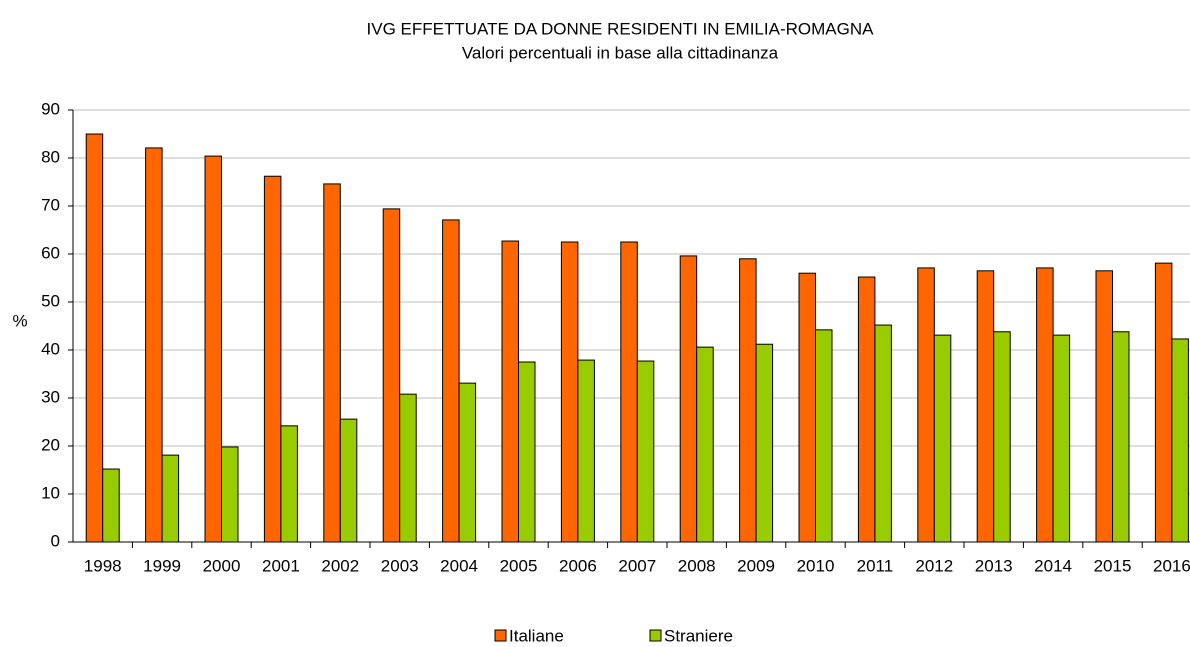  What do you see at coordinates (50, 492) in the screenshot?
I see `y-tick-label: 10` at bounding box center [50, 492].